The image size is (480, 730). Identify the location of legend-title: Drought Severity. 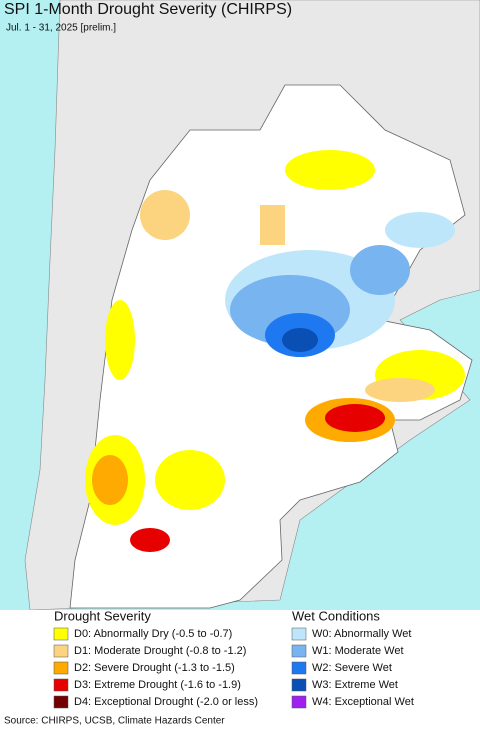
(102, 615).